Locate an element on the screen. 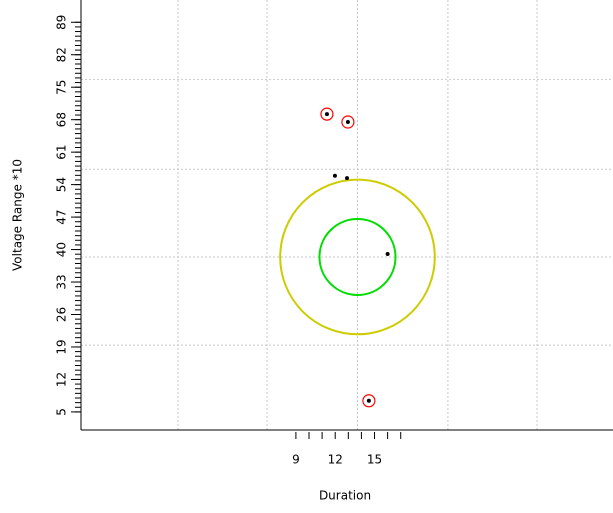 The image size is (613, 513). y-tick-label: 68 is located at coordinates (62, 119).